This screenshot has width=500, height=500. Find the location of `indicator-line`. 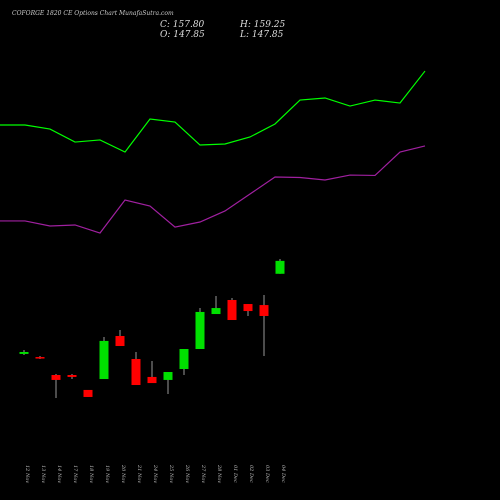

indicator-line is located at coordinates (213, 111).